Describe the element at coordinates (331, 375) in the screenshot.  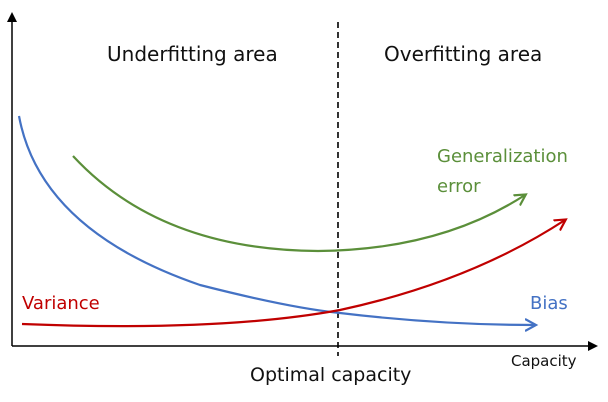
I see `optimal-capacity-label: Optimal capacity` at that location.